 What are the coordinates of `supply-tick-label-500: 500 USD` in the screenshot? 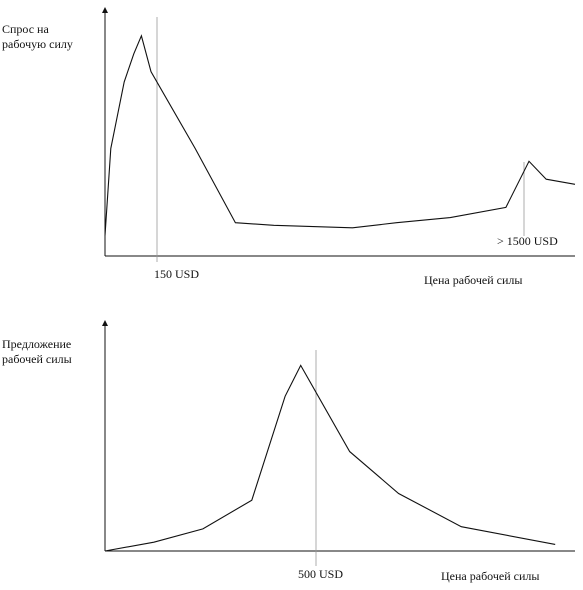 It's located at (321, 574).